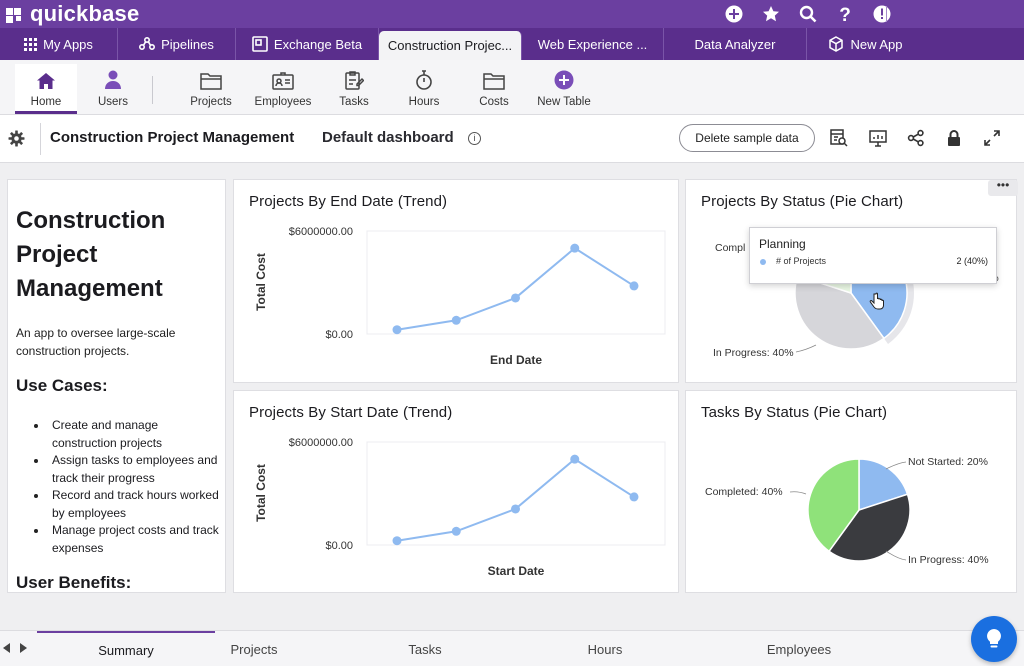 Image resolution: width=1024 pixels, height=666 pixels. Describe the element at coordinates (801, 261) in the screenshot. I see `tooltip-label: # of Projects` at that location.